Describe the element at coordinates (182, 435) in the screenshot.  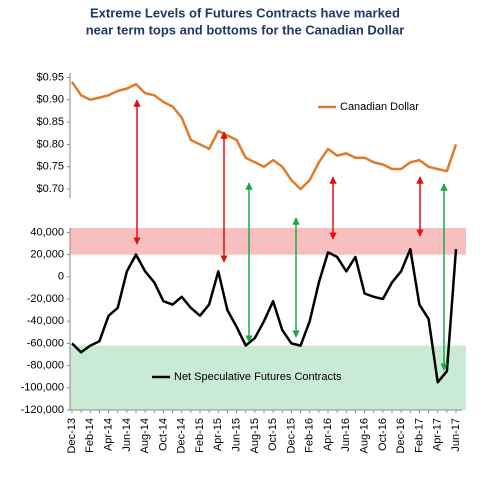
I see `x-tick-label: Dec-14` at that location.